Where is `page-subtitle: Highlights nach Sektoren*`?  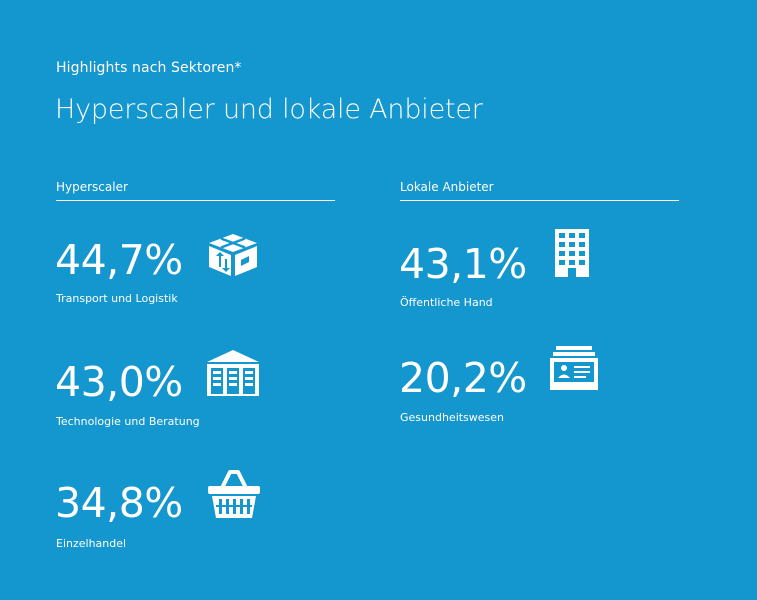
page-subtitle: Highlights nach Sektoren* is located at coordinates (149, 68).